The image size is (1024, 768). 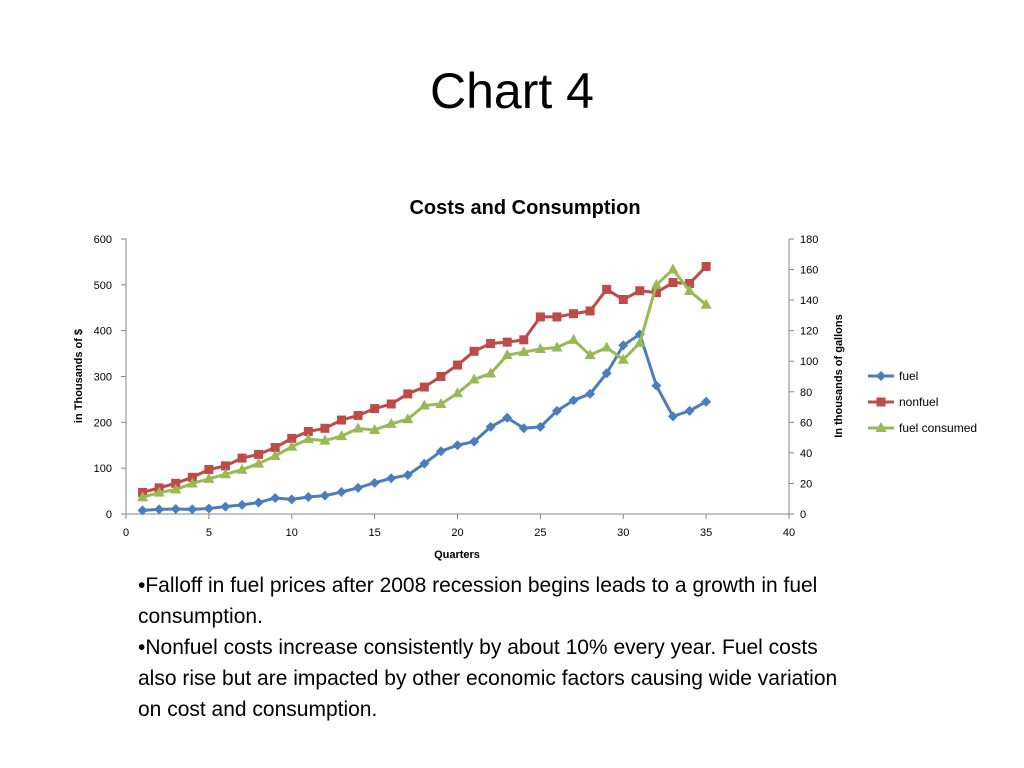 What do you see at coordinates (806, 454) in the screenshot?
I see `y2-tick-label: 40` at bounding box center [806, 454].